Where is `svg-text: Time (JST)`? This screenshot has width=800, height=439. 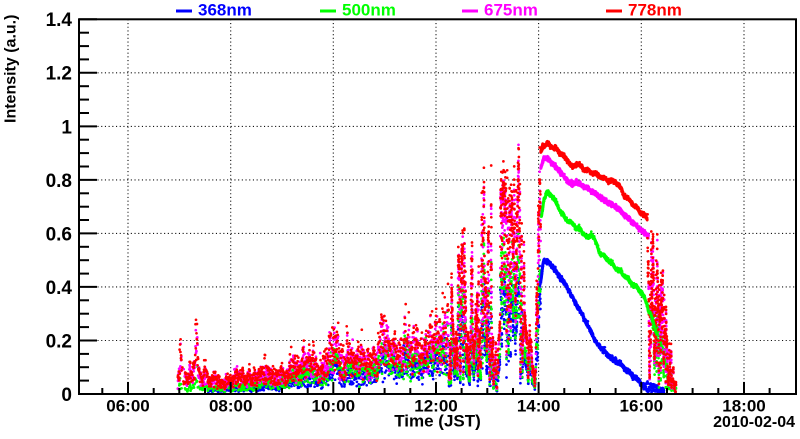 svg-text: Time (JST) is located at coordinates (437, 420).